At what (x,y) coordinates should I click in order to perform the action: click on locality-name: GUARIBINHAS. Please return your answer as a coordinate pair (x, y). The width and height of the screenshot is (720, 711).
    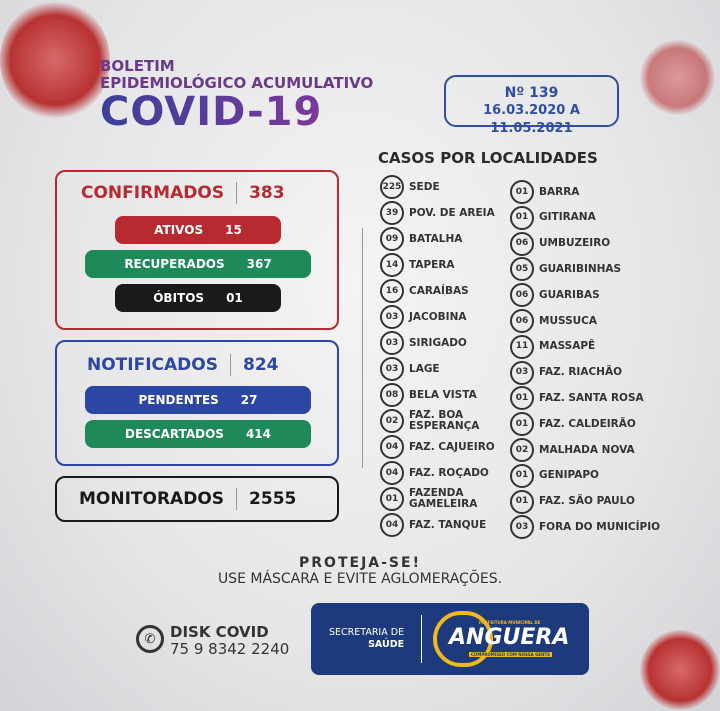
    Looking at the image, I should click on (580, 268).